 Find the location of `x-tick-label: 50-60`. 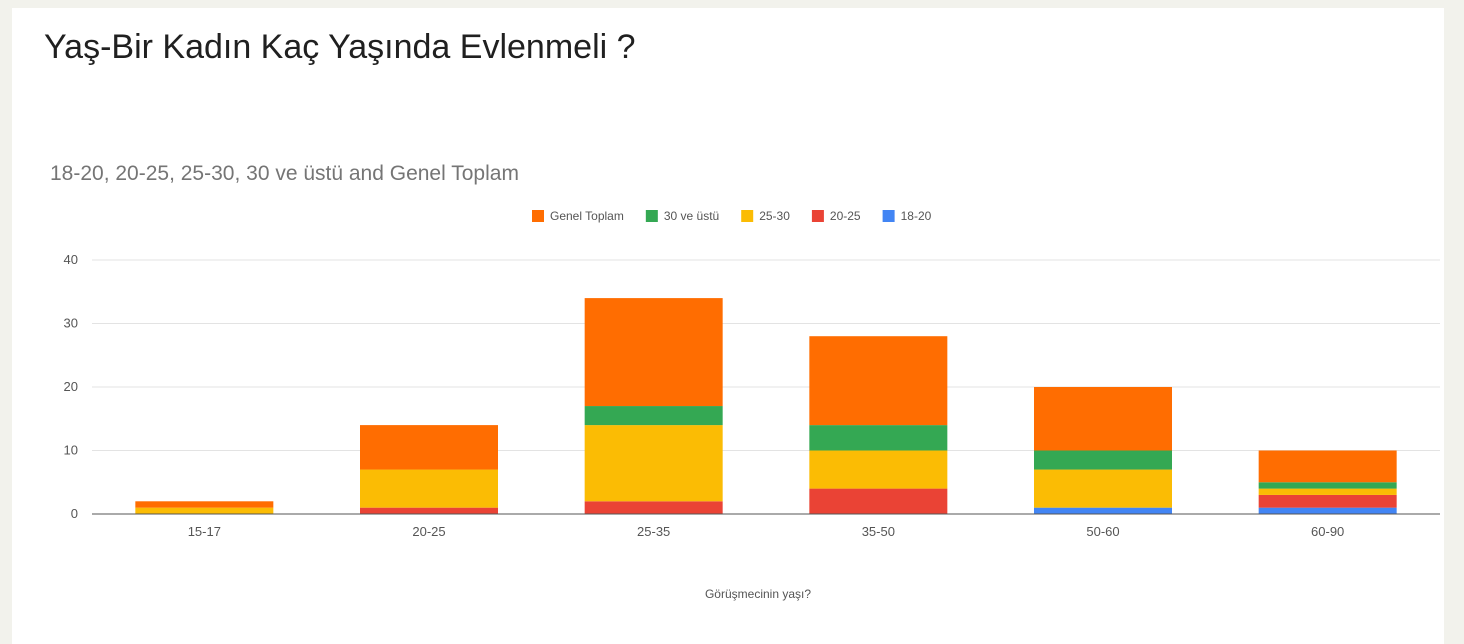

x-tick-label: 50-60 is located at coordinates (1102, 531).